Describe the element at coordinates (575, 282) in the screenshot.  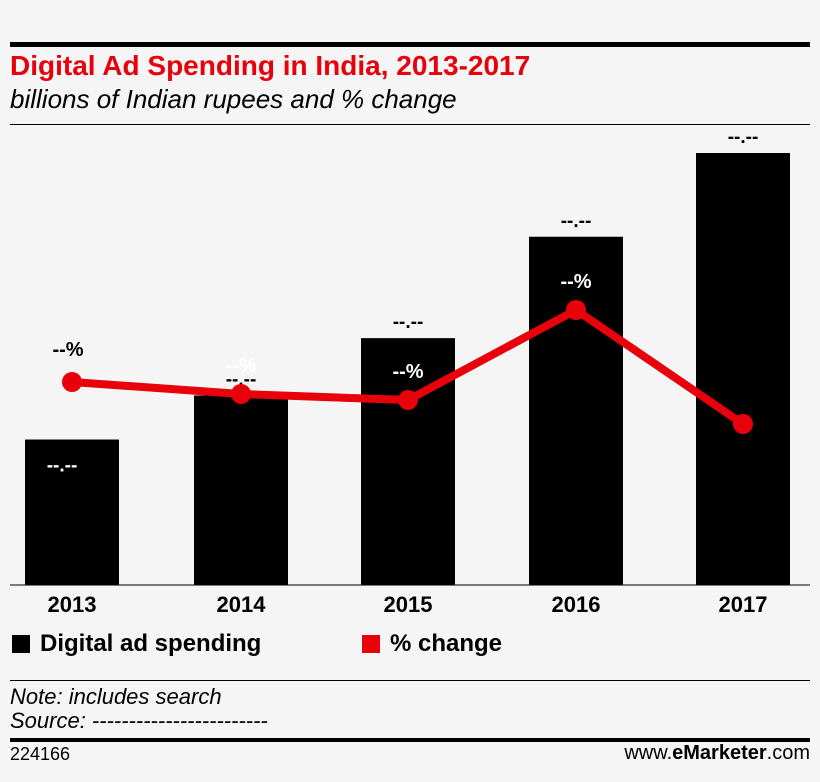
I see `change-label-2016: --%` at that location.